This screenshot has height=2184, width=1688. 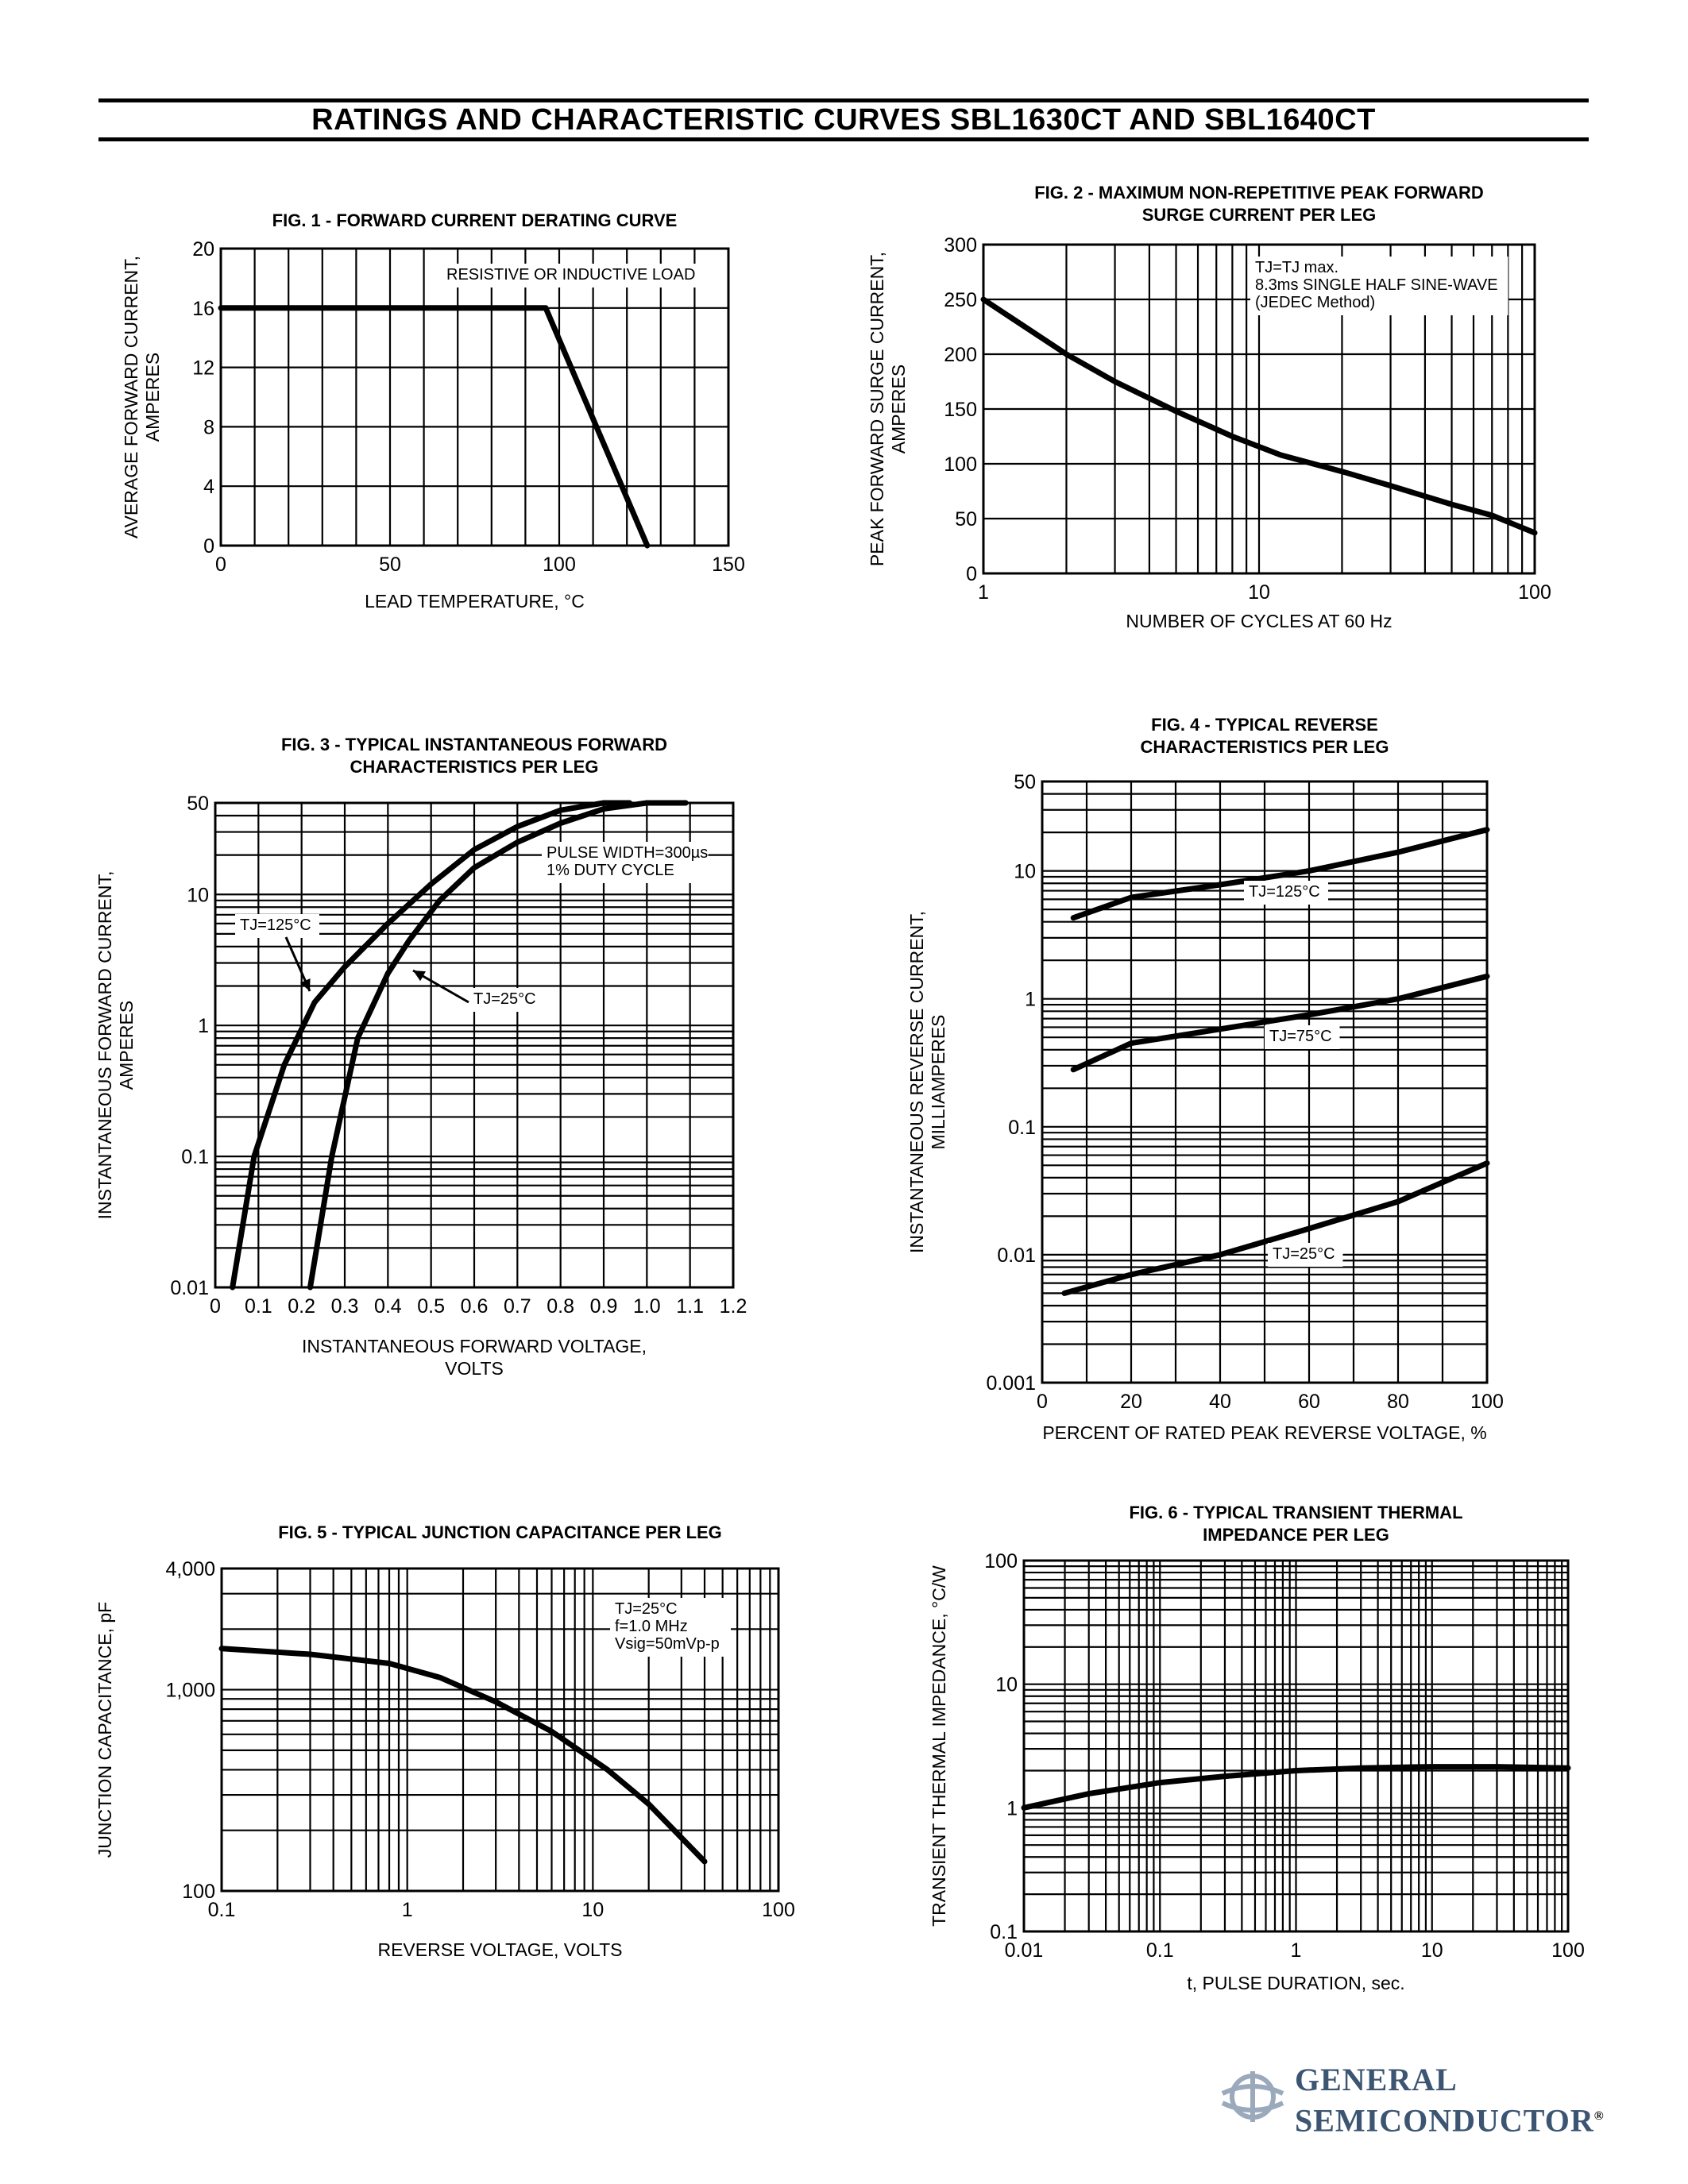 I want to click on x-tick-label: 1.0, so click(x=647, y=1306).